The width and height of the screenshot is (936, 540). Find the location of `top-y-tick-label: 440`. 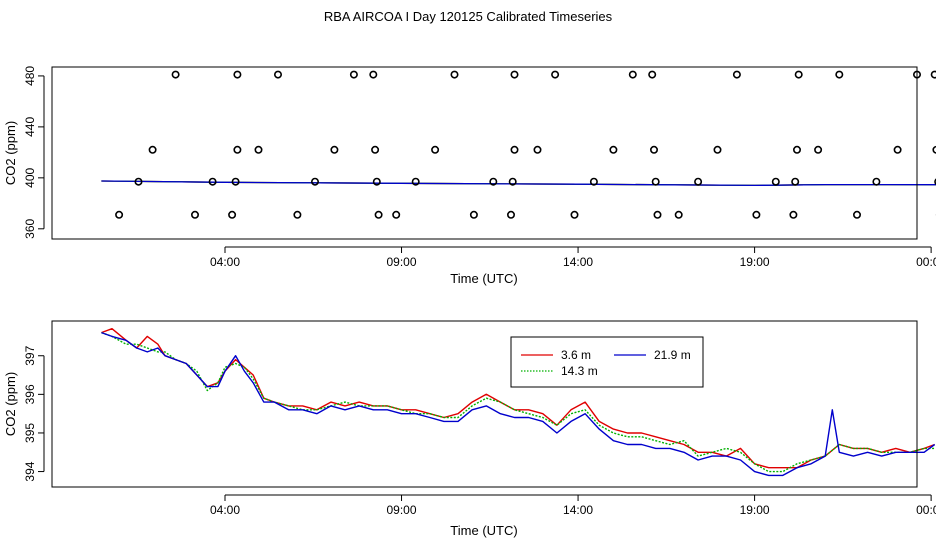

top-y-tick-label: 440 is located at coordinates (30, 127).